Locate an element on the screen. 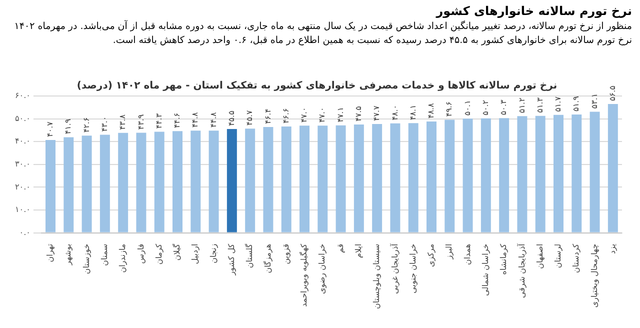  x-tick-label: آذربایجان غربی is located at coordinates (394, 268).